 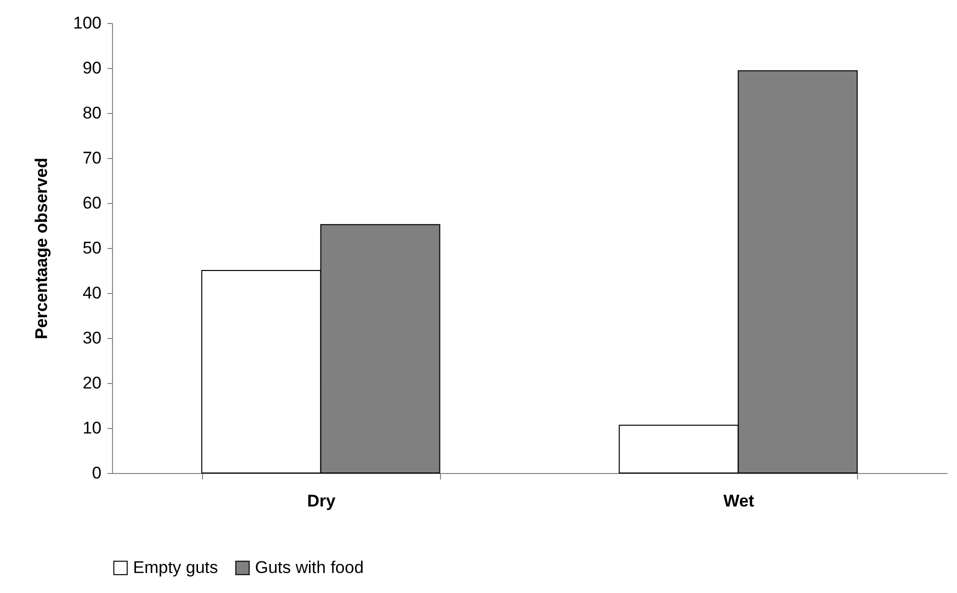 What do you see at coordinates (92, 68) in the screenshot?
I see `y-tick-label: 90` at bounding box center [92, 68].